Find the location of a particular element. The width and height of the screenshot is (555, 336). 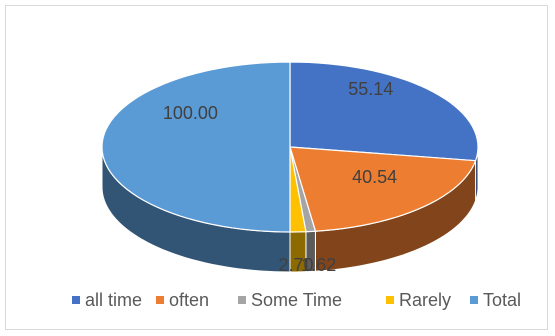

legend-label: Rarely is located at coordinates (425, 300).